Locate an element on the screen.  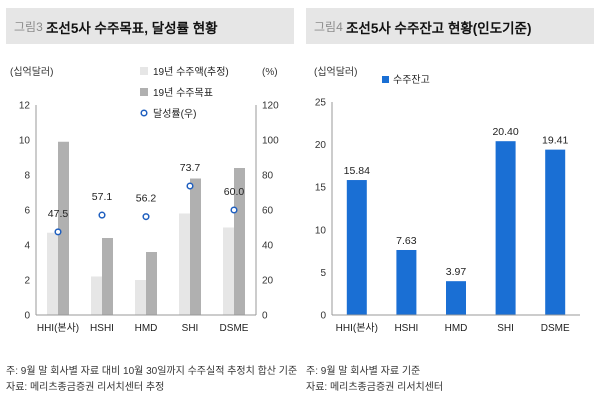
legend-marker-achievement is located at coordinates (144, 113).